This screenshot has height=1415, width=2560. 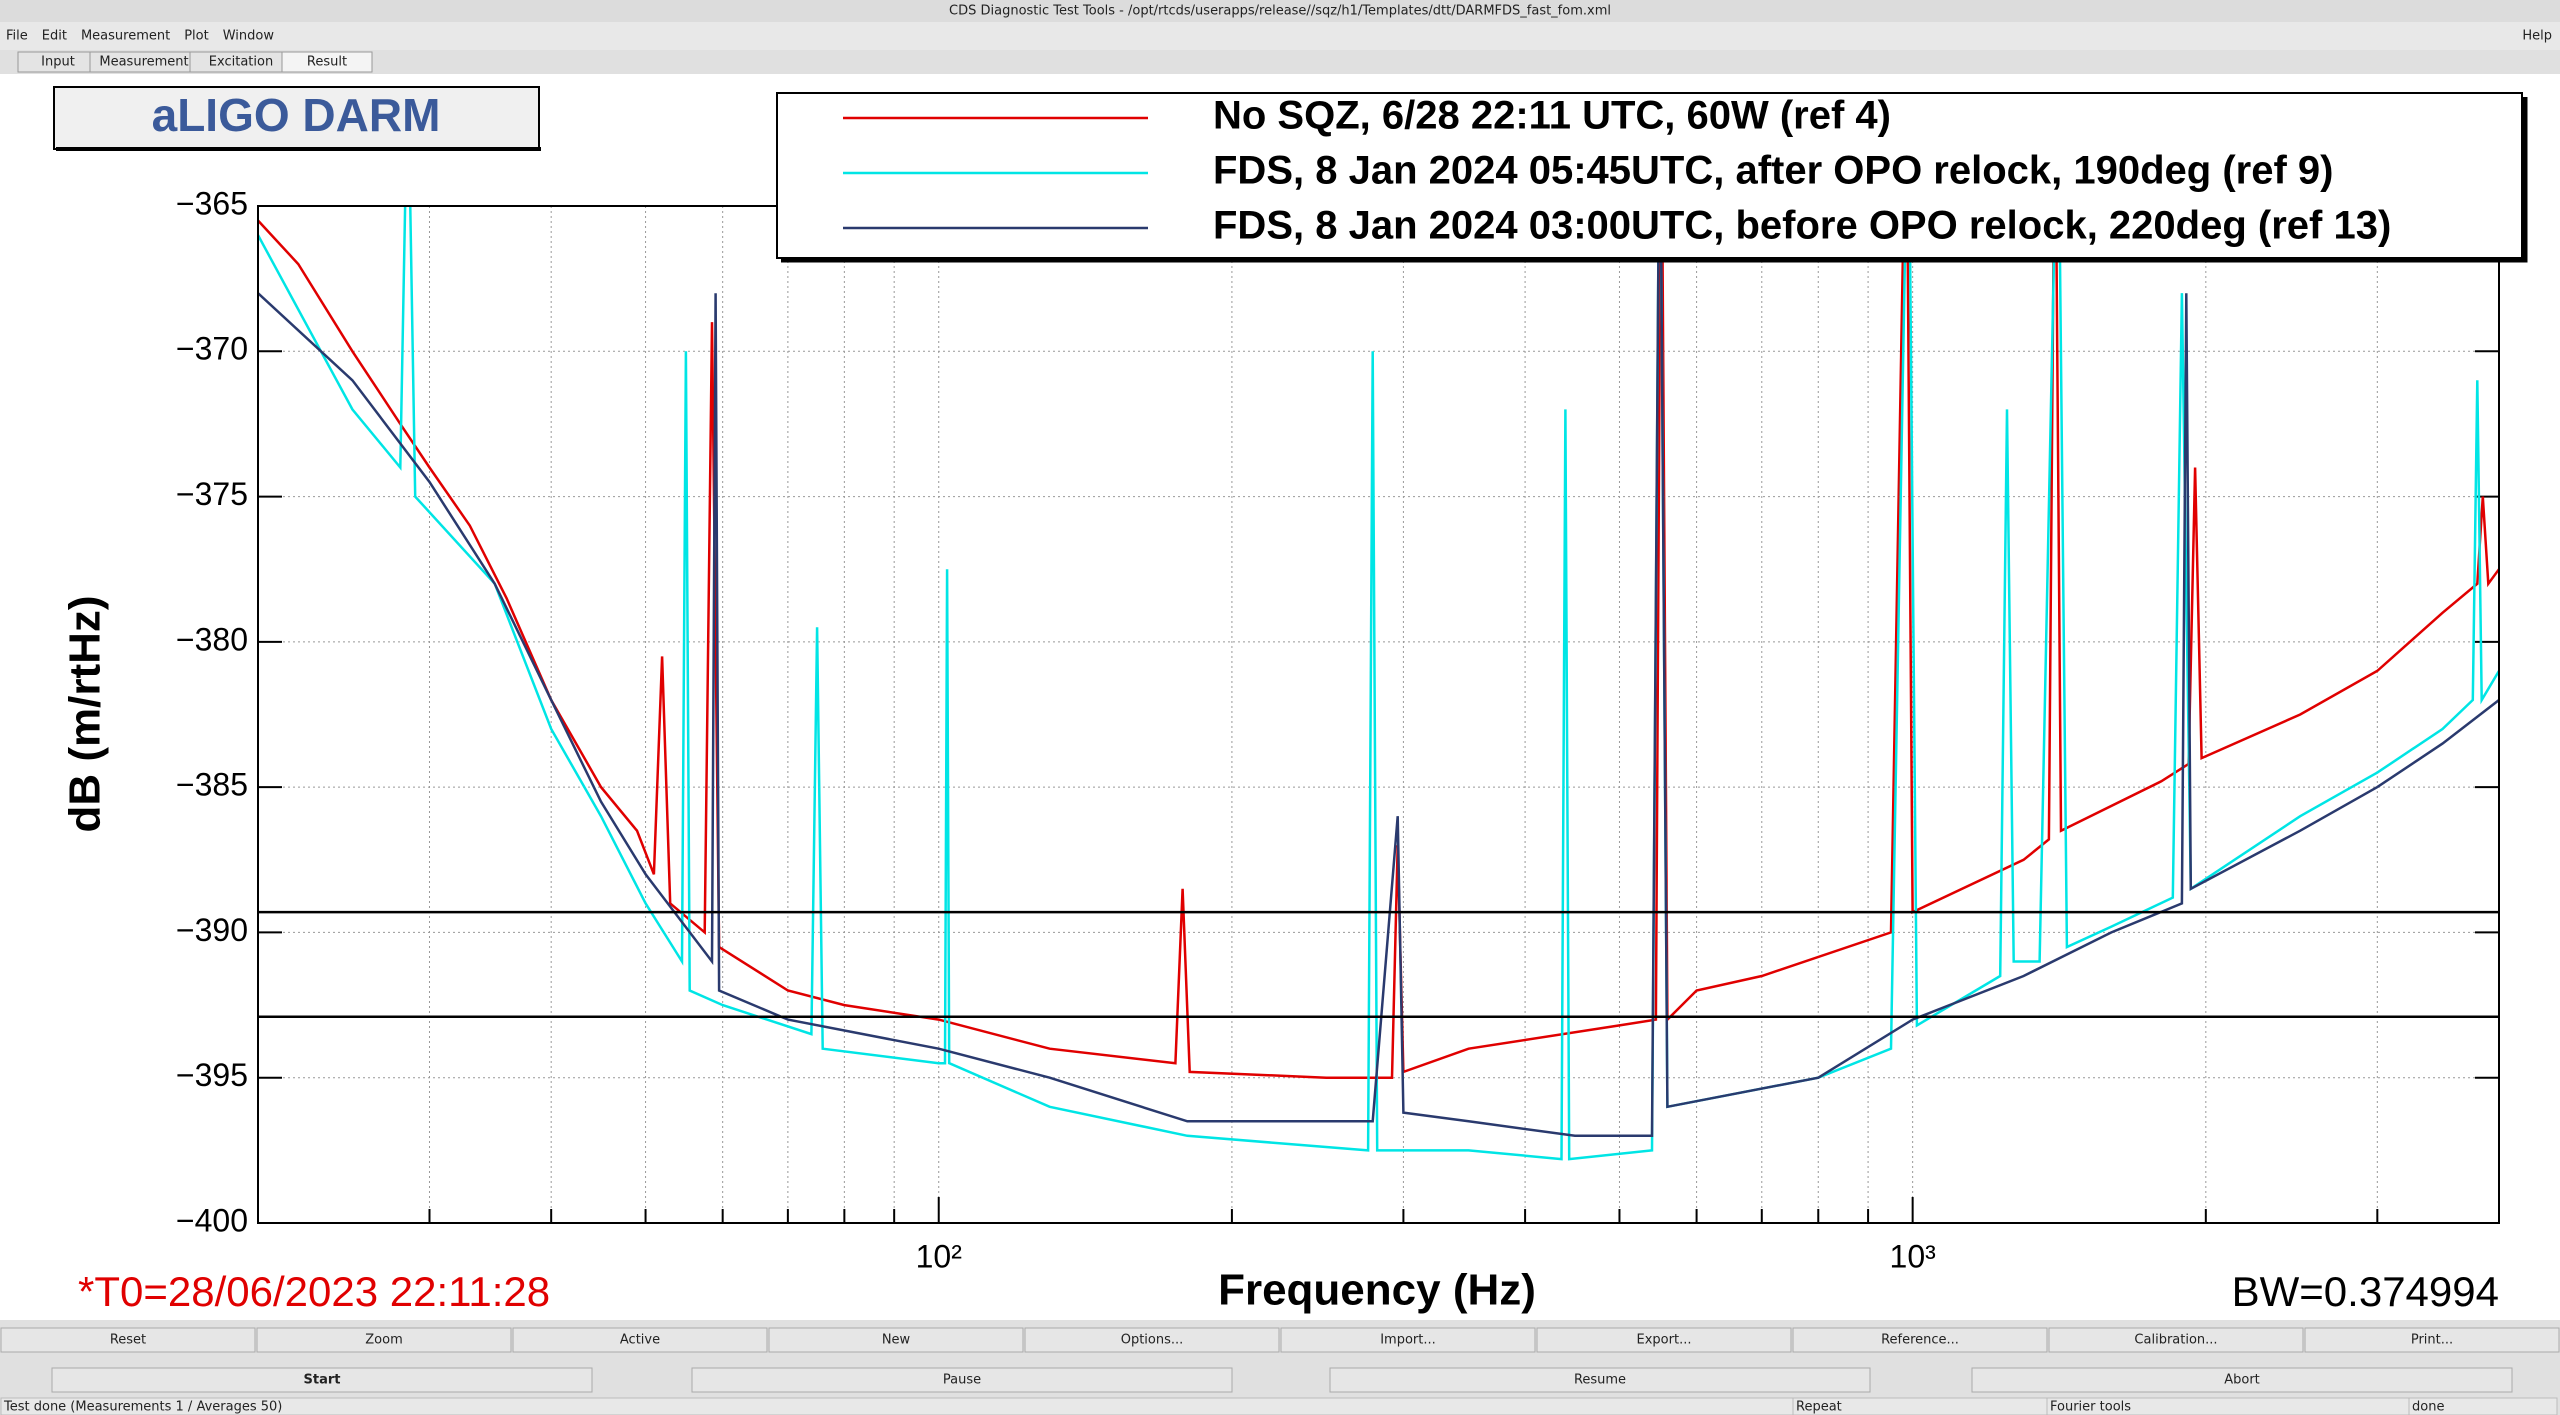 I want to click on control-label: Resume, so click(x=1600, y=1380).